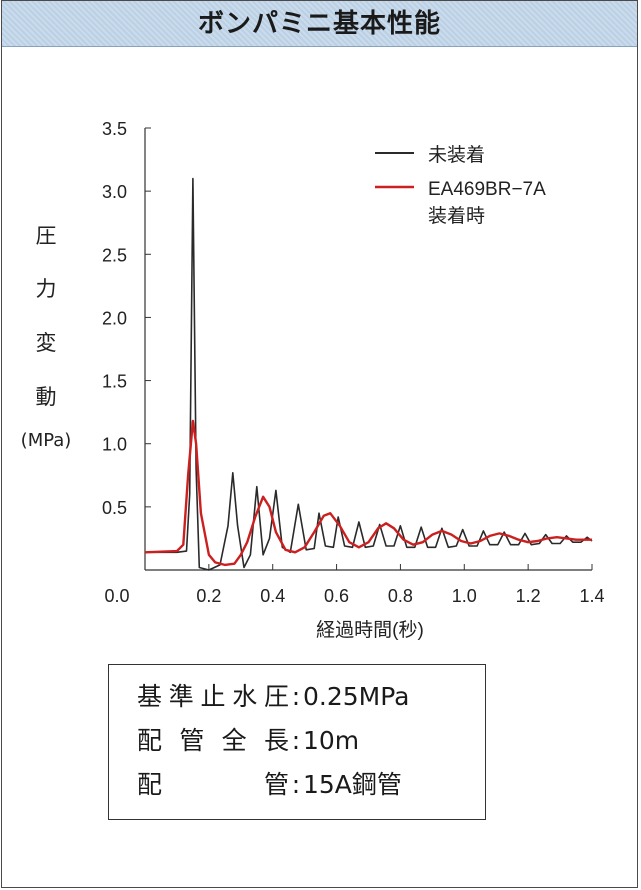 This screenshot has width=641, height=890. I want to click on spec-value: 15A鋼管, so click(352, 784).